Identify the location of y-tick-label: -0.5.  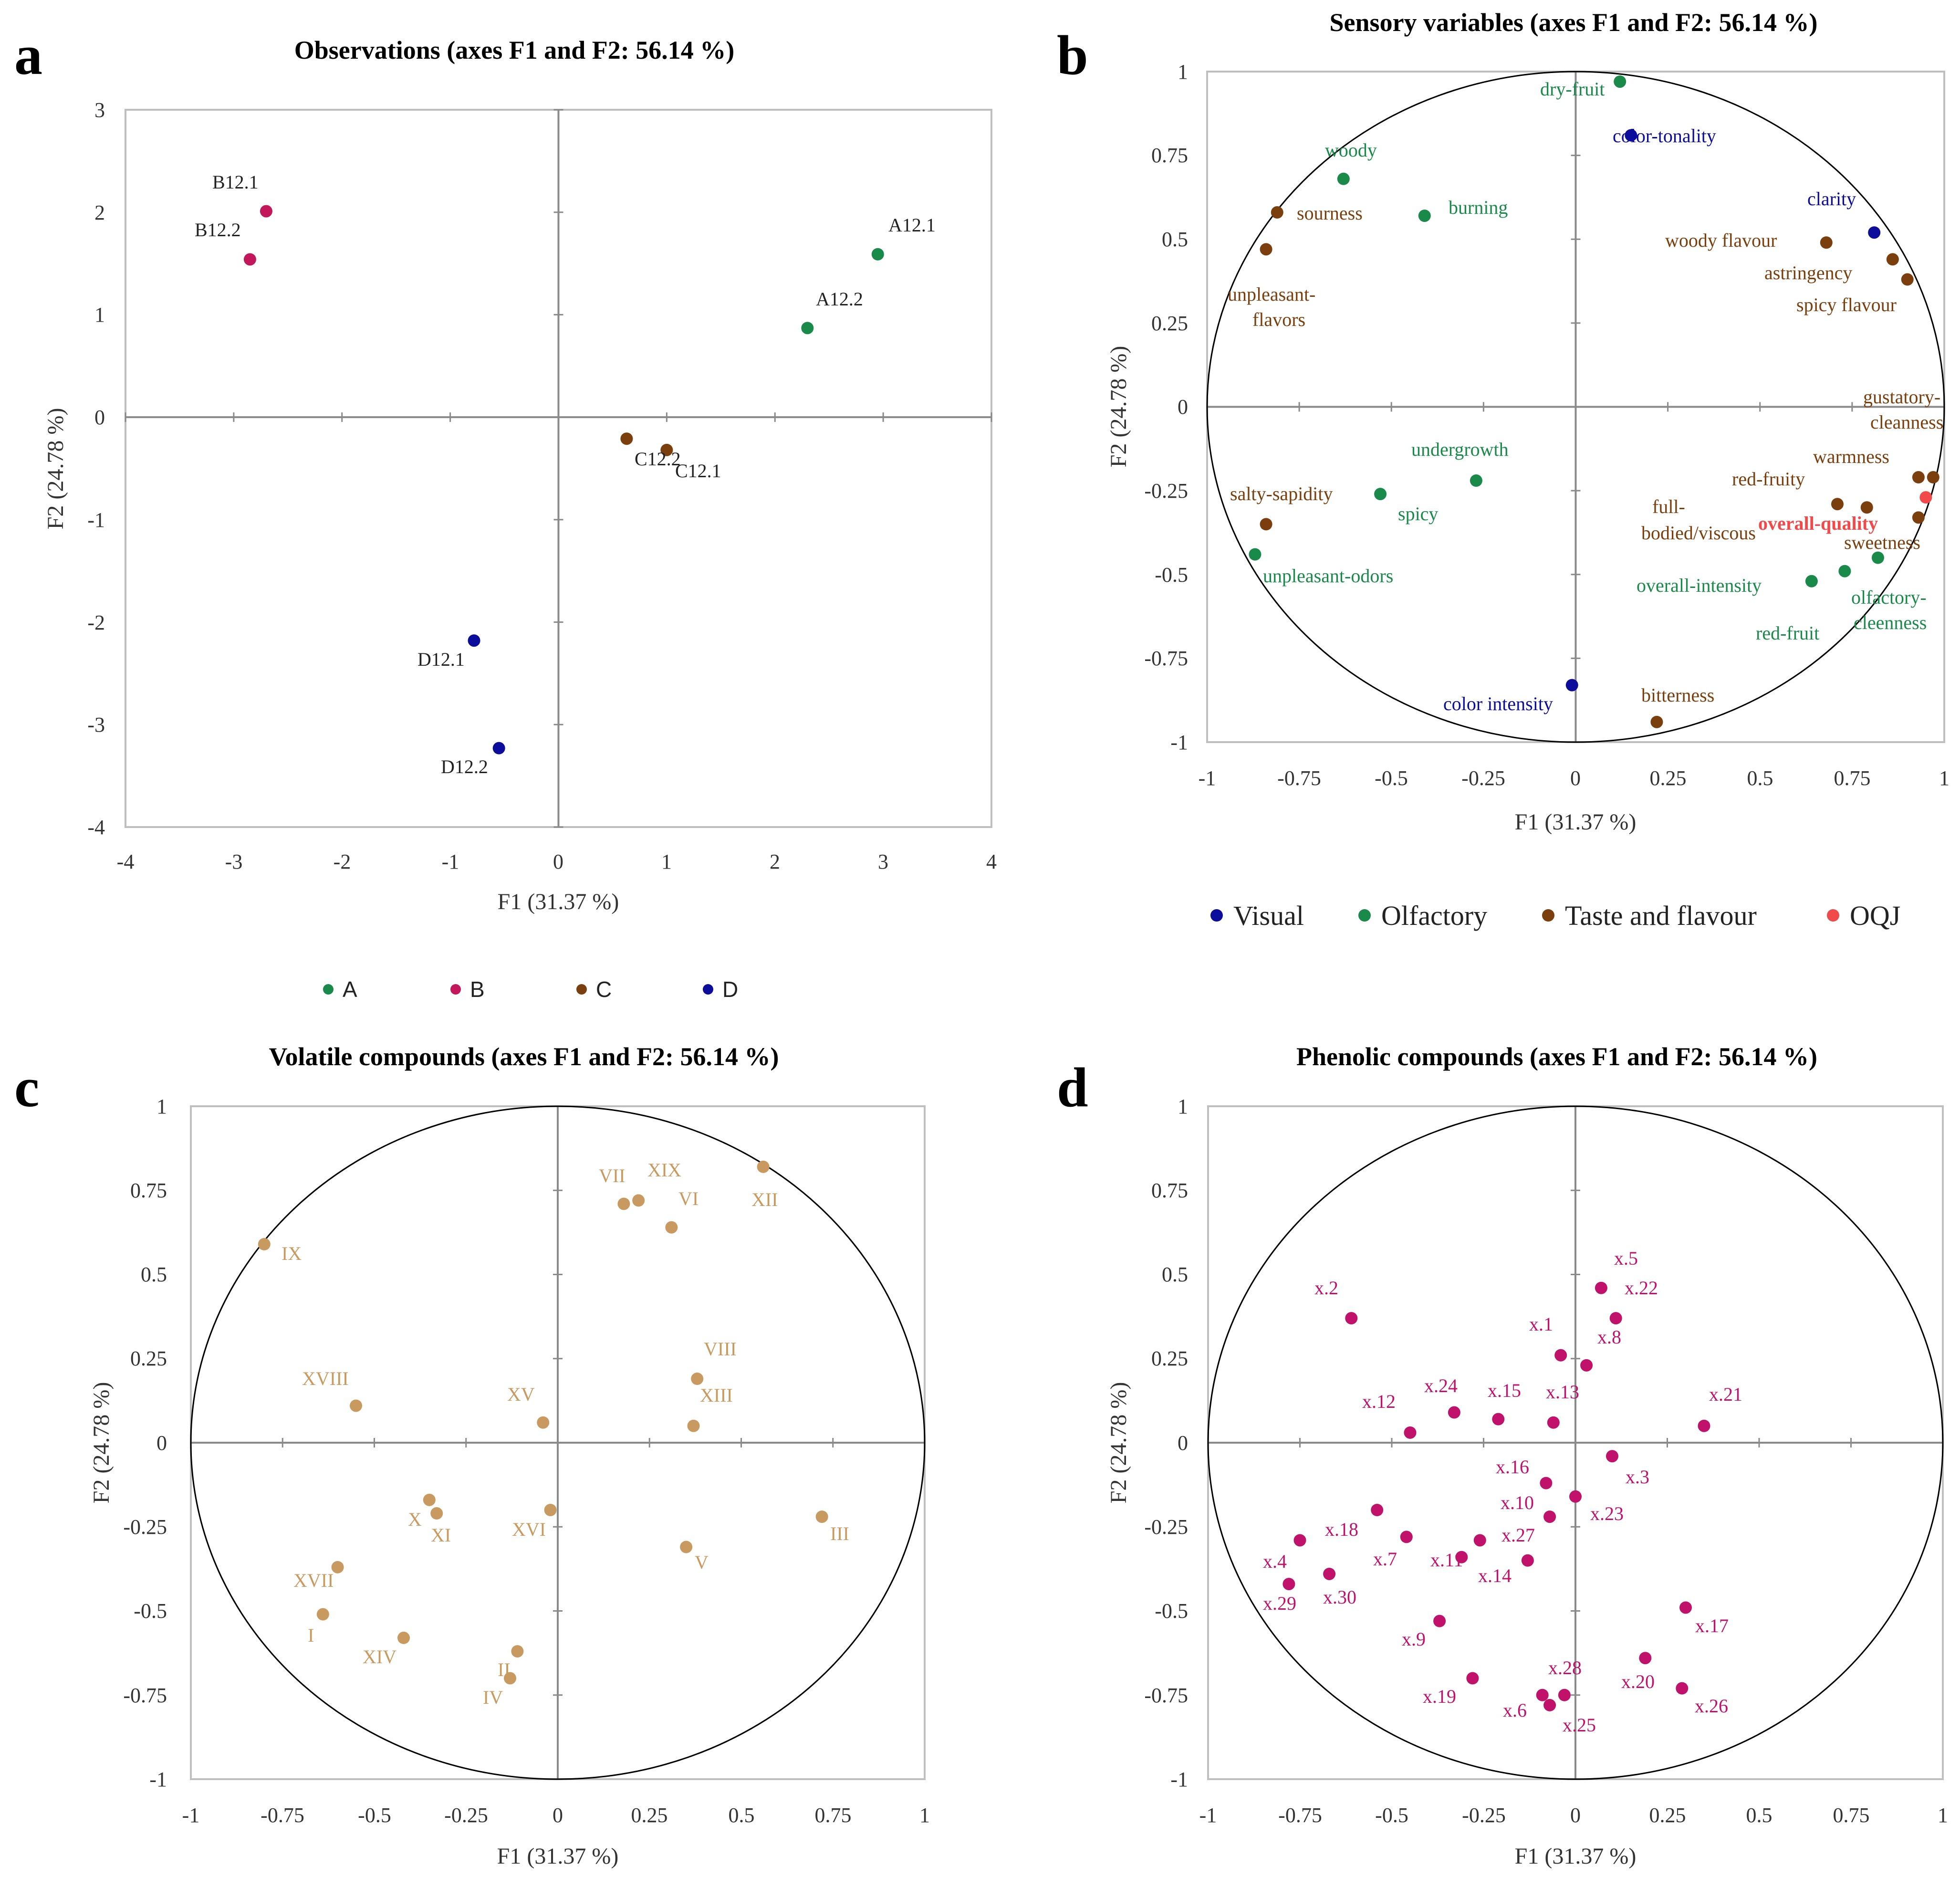
(1171, 575).